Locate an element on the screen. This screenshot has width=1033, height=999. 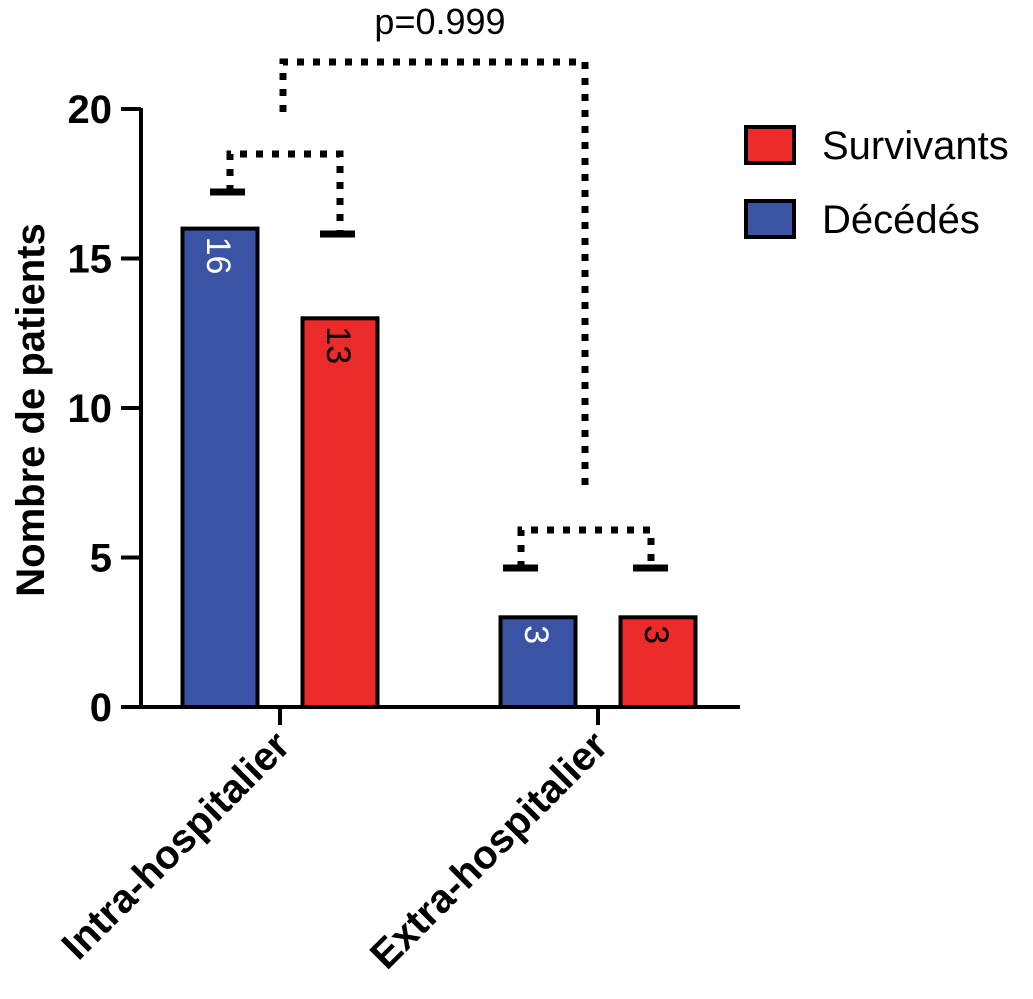
y-tick-label: 10 is located at coordinates (90, 409).